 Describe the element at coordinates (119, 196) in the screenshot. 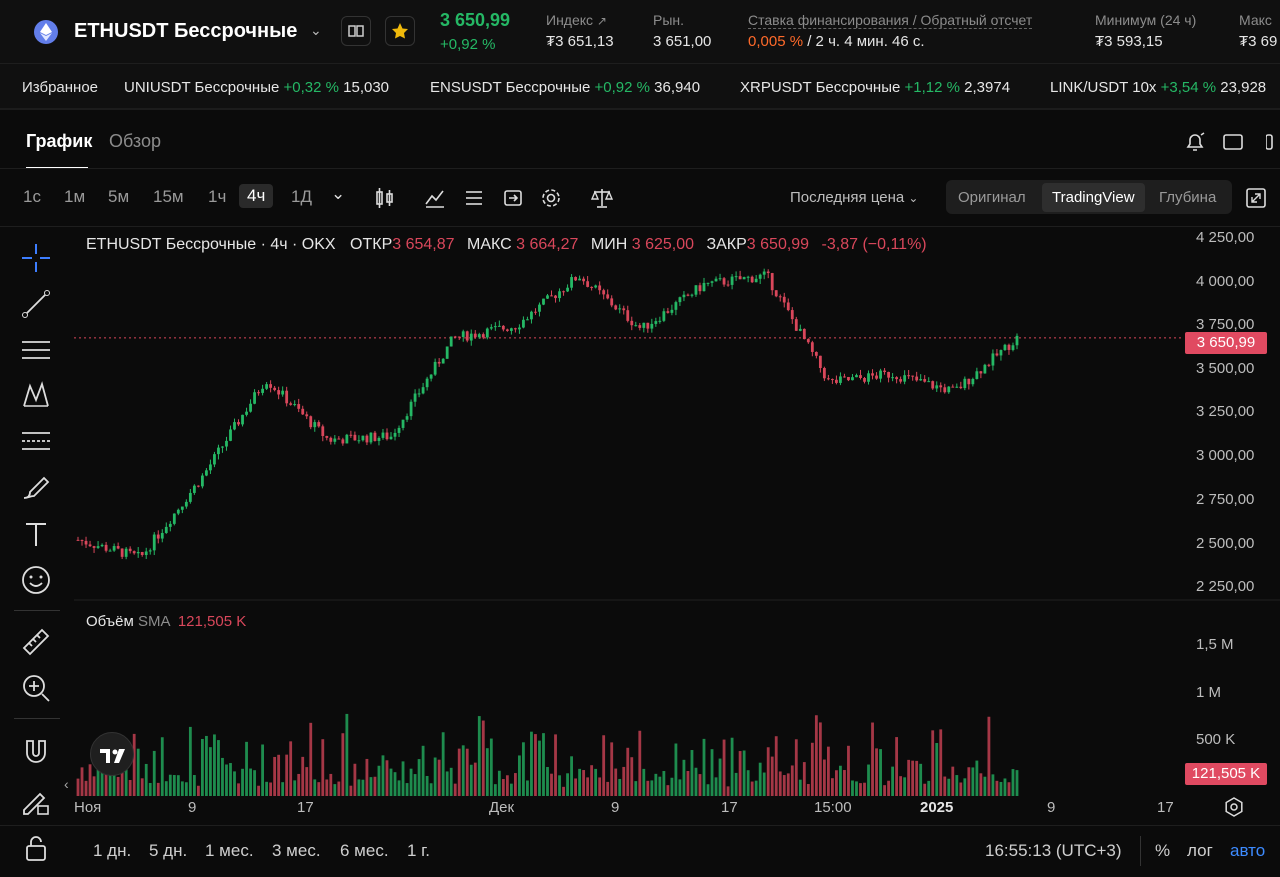

I see `tf-5m: 5м` at that location.